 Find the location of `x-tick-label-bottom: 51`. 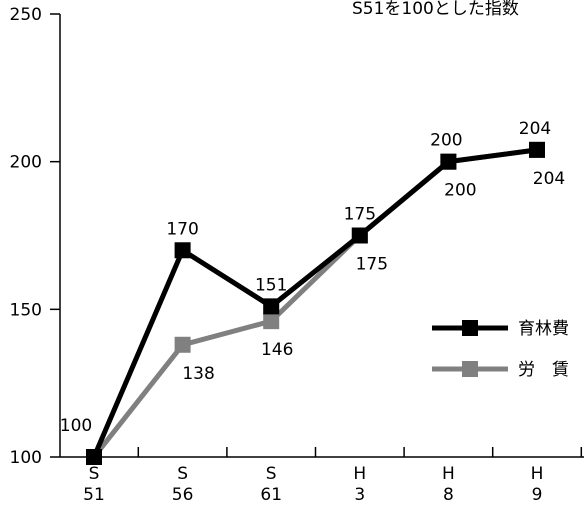

x-tick-label-bottom: 51 is located at coordinates (94, 495).